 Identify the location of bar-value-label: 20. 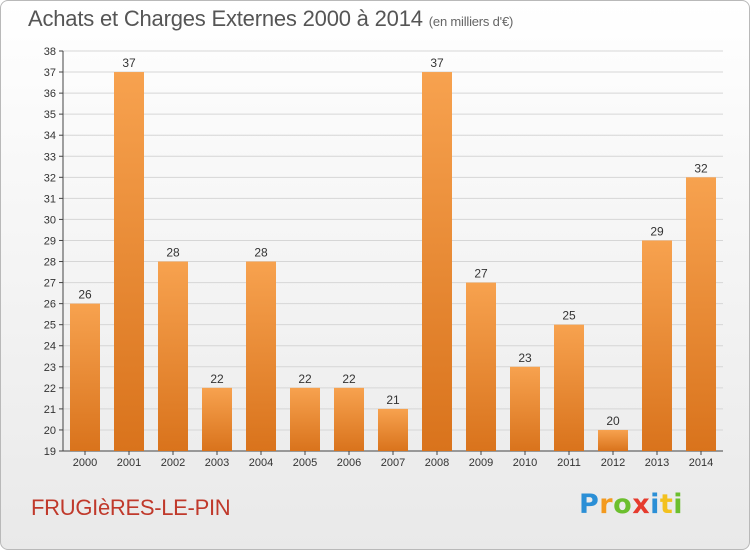
(613, 421).